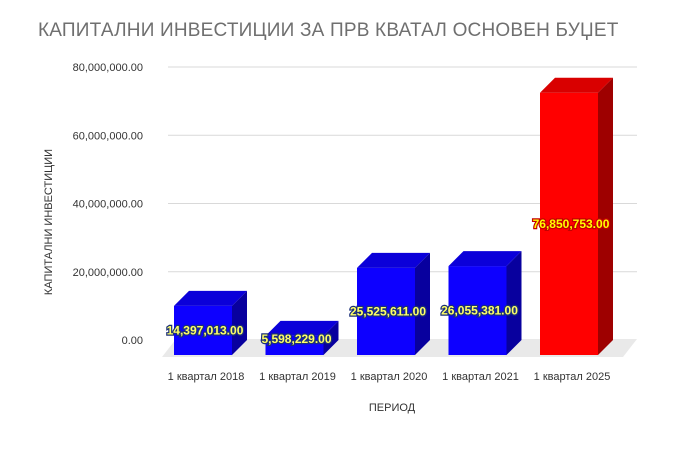  What do you see at coordinates (571, 224) in the screenshot?
I see `data-label: 76,850,753.00` at bounding box center [571, 224].